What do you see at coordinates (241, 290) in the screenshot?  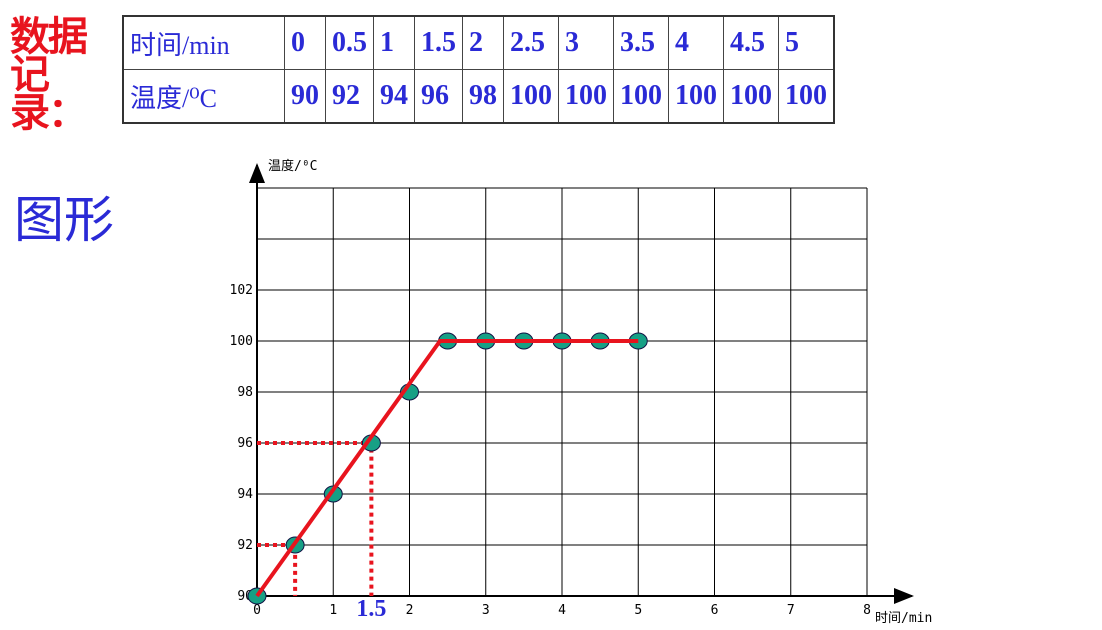 I see `y-tick-label: 102` at bounding box center [241, 290].